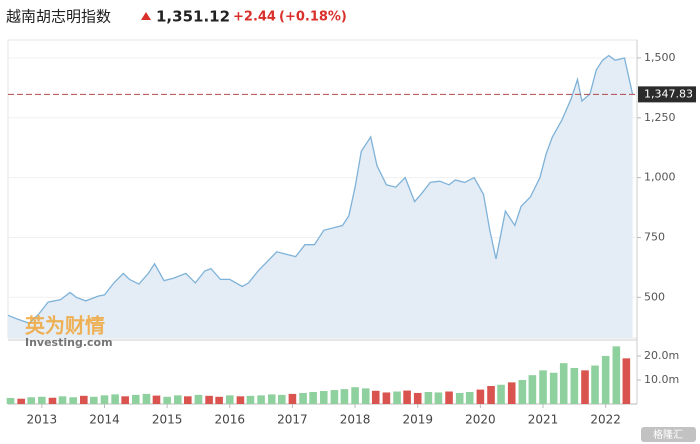 This screenshot has height=444, width=700. What do you see at coordinates (193, 17) in the screenshot?
I see `price: 1,351.12` at bounding box center [193, 17].